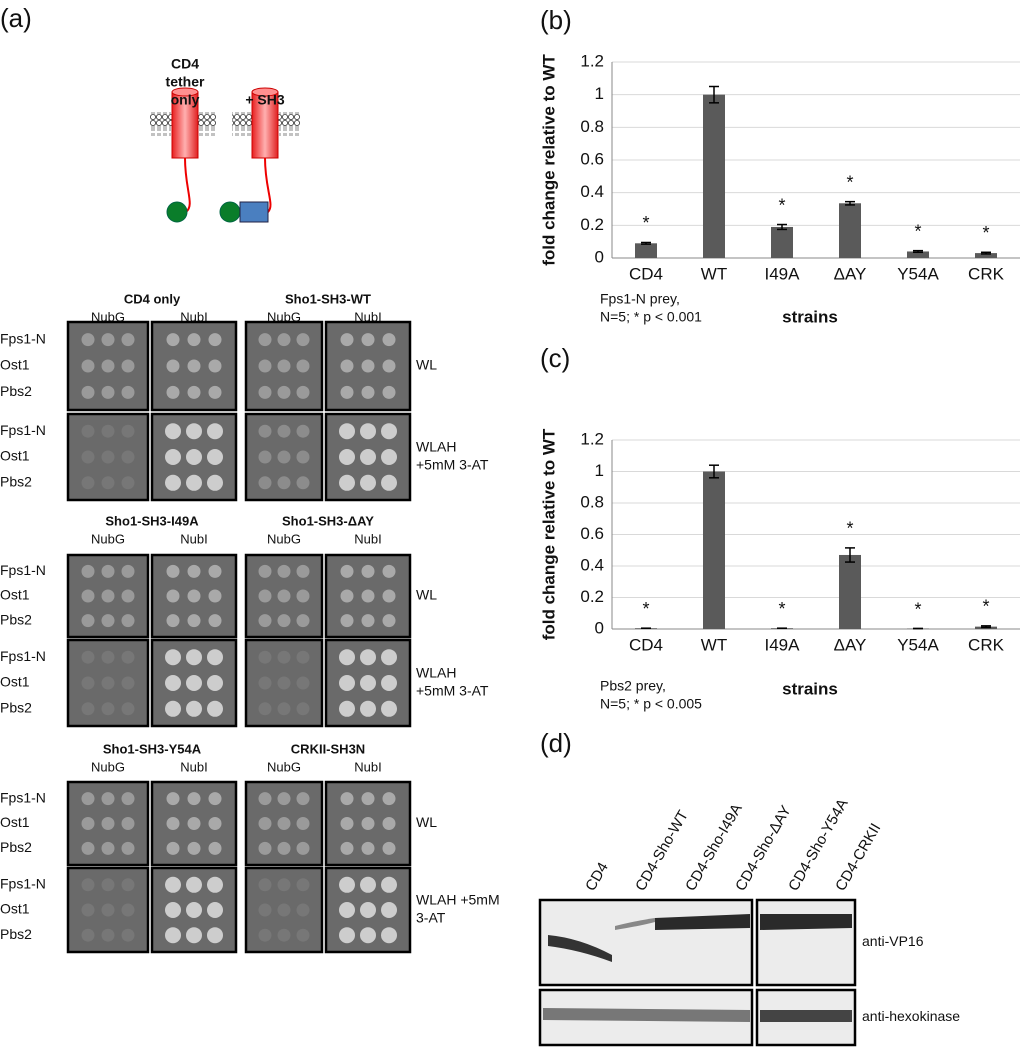 The height and width of the screenshot is (1050, 1028). I want to click on panel-label: (d), so click(556, 743).